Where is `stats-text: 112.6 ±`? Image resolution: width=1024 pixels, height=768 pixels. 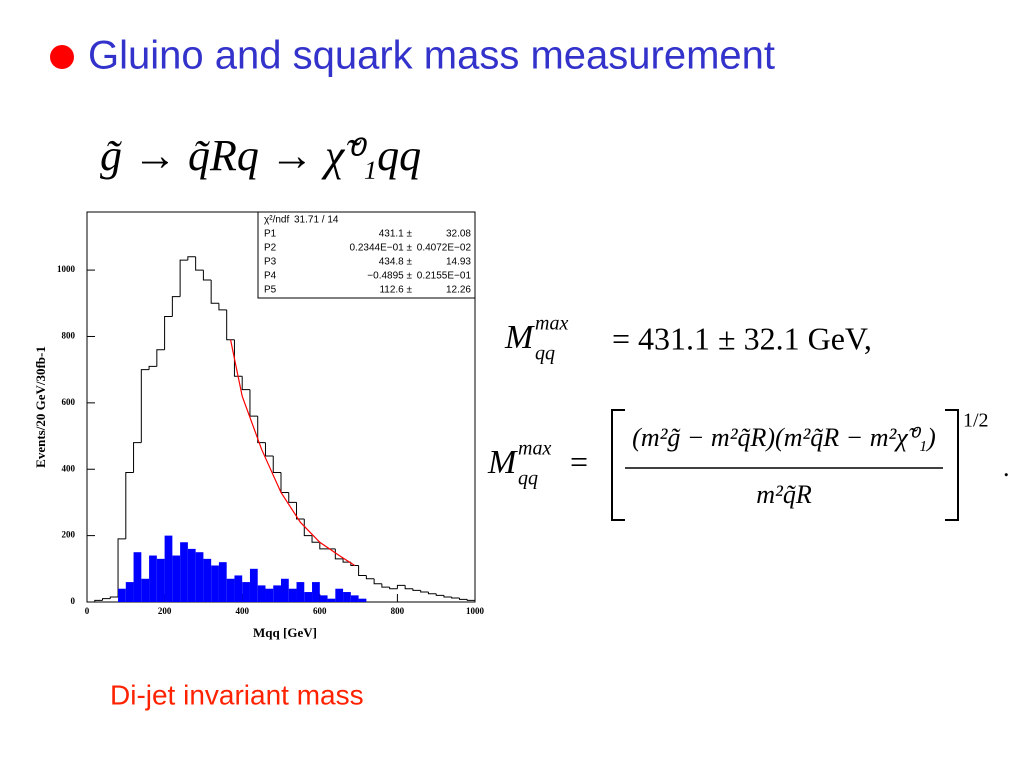
stats-text: 112.6 ± is located at coordinates (395, 290).